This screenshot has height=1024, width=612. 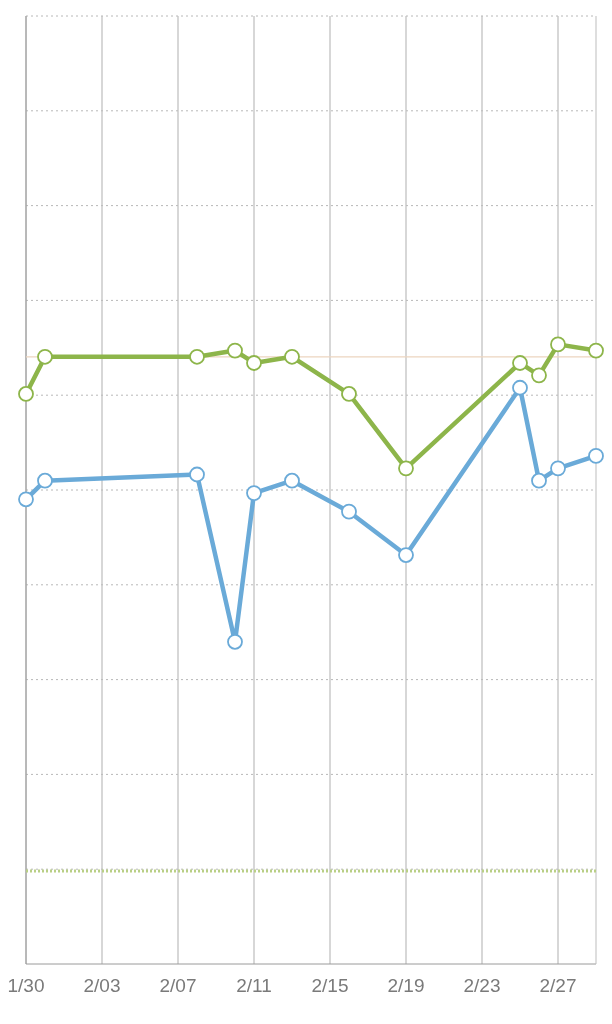 I want to click on x-tick-label: 2/19, so click(x=406, y=985).